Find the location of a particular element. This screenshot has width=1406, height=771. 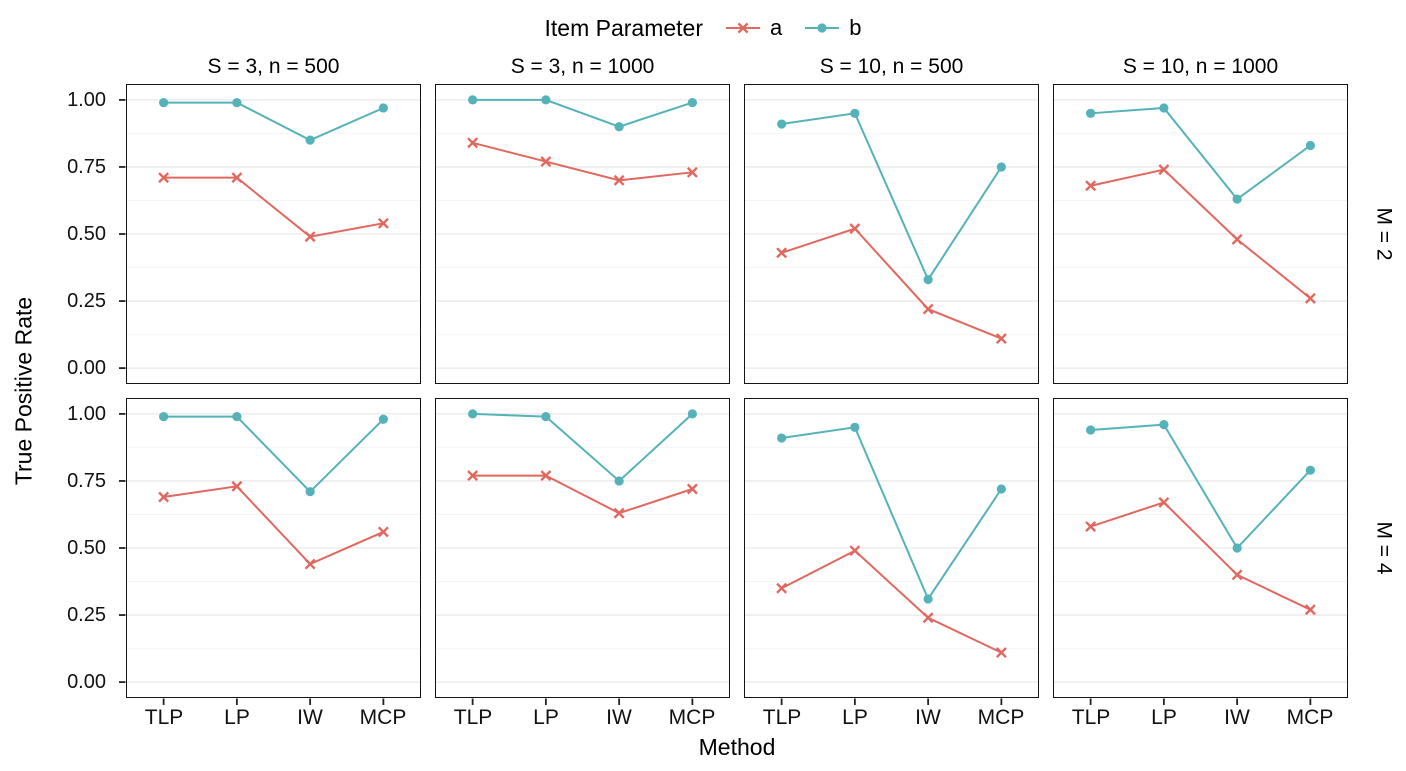

legend: Item Parameter a b is located at coordinates (703, 25).